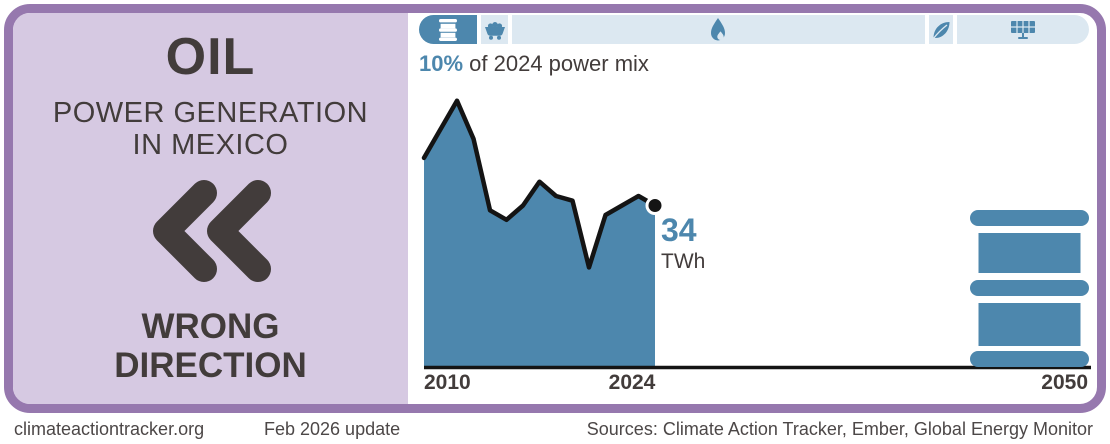 This screenshot has width=1110, height=444. What do you see at coordinates (556, 63) in the screenshot?
I see `power-mix-caption-text: of 2024 power mix` at bounding box center [556, 63].